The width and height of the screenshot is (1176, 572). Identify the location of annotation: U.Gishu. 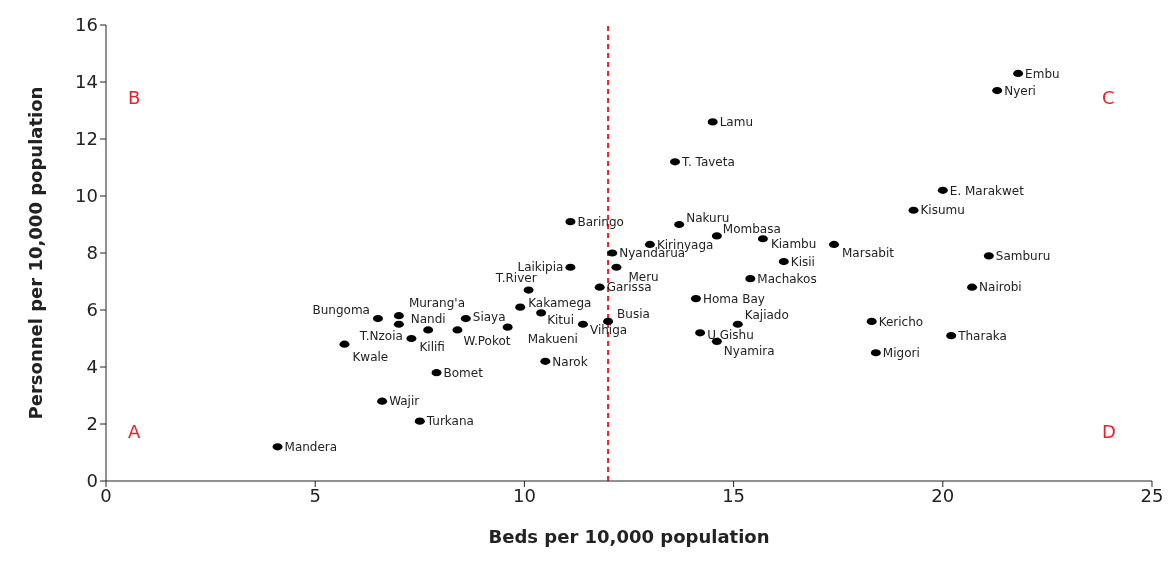
(730, 335).